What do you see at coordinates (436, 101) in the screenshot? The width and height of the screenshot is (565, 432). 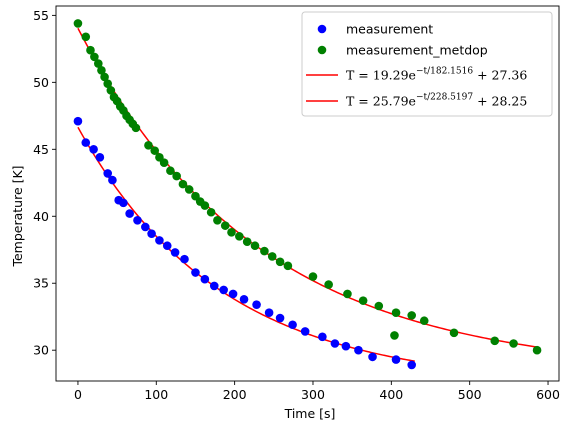 I see `legend-fit-label: T = 25.79e−t/228.5197 + 28.25` at bounding box center [436, 101].